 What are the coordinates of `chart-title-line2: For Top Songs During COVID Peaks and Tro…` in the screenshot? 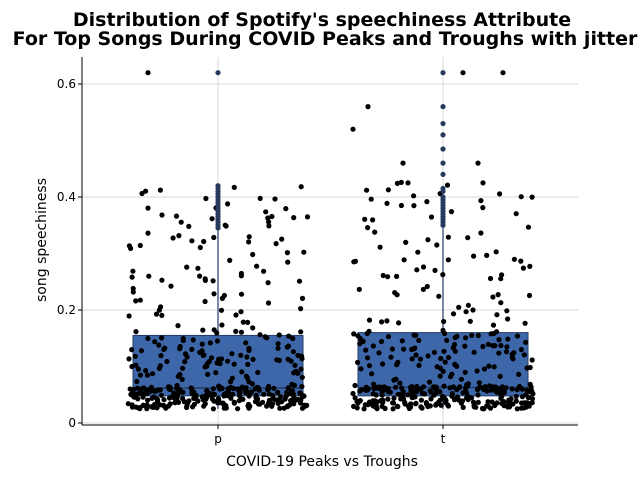 It's located at (325, 39).